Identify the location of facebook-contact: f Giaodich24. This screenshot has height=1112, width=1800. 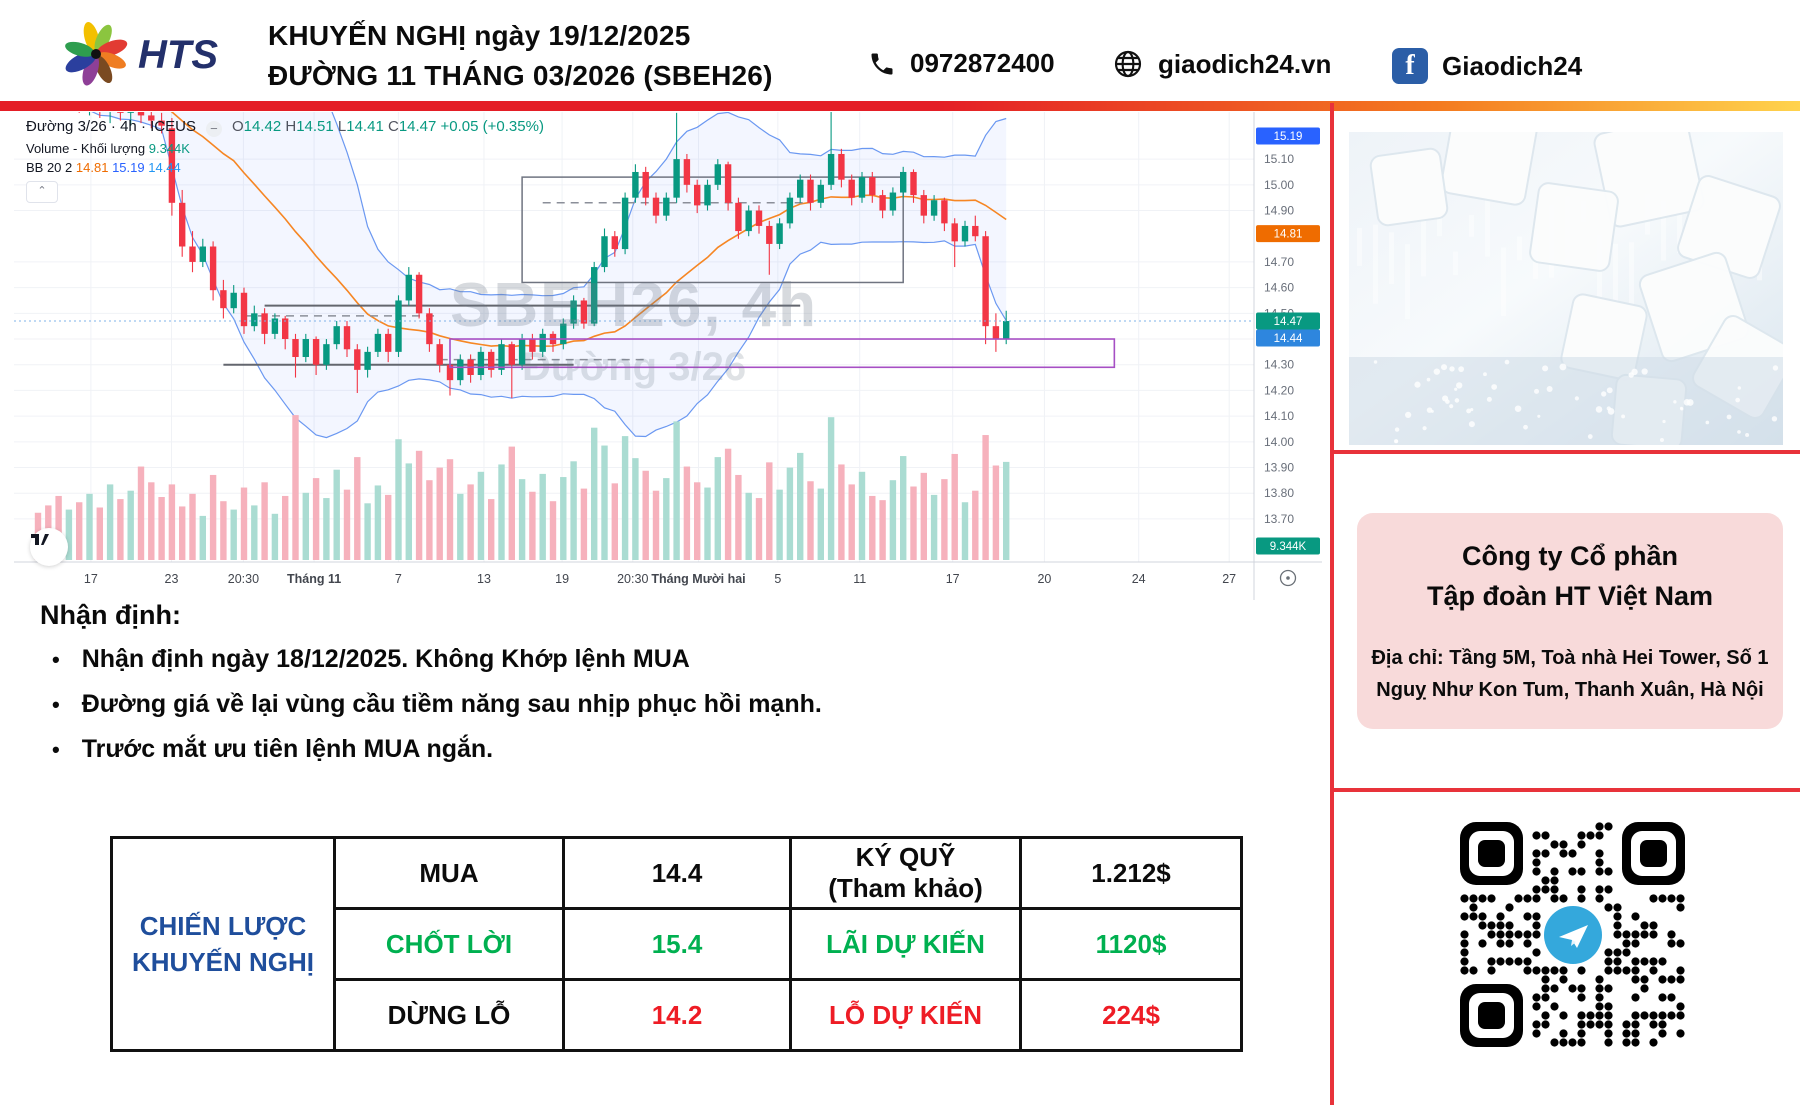
(1487, 66).